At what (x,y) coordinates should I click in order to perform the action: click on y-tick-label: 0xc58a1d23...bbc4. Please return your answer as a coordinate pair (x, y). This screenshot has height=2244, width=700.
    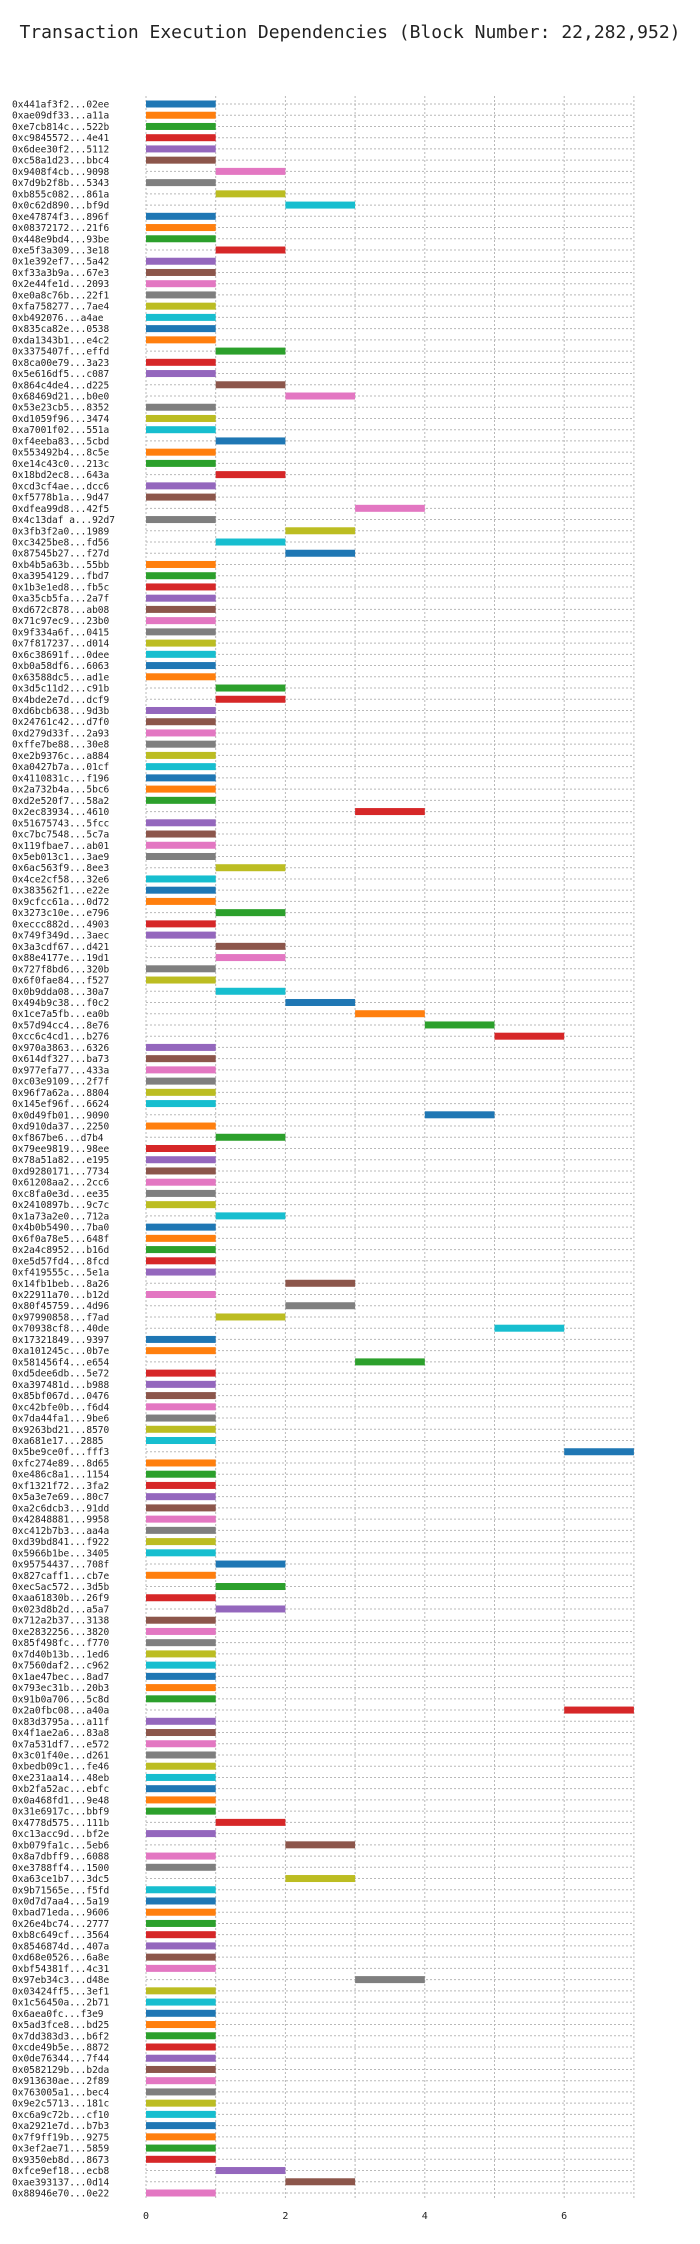
    Looking at the image, I should click on (61, 161).